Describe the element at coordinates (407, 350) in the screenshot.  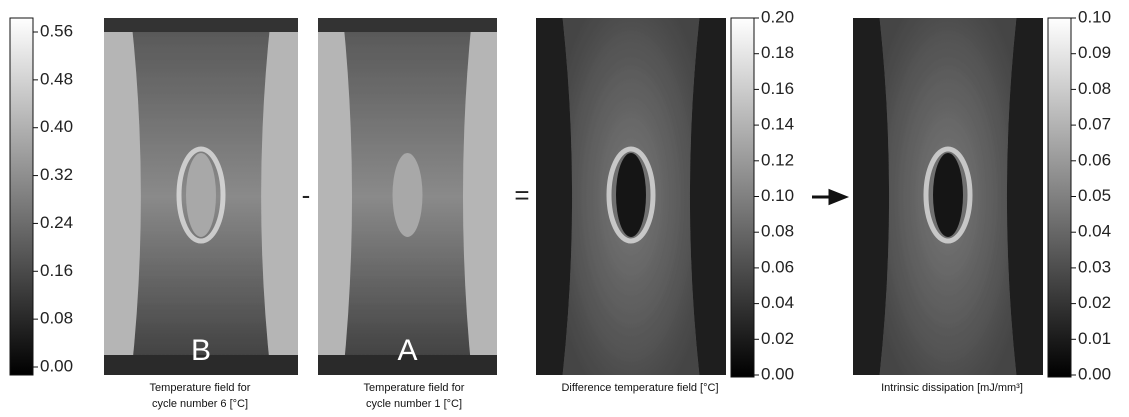
I see `panel-letter: A` at that location.